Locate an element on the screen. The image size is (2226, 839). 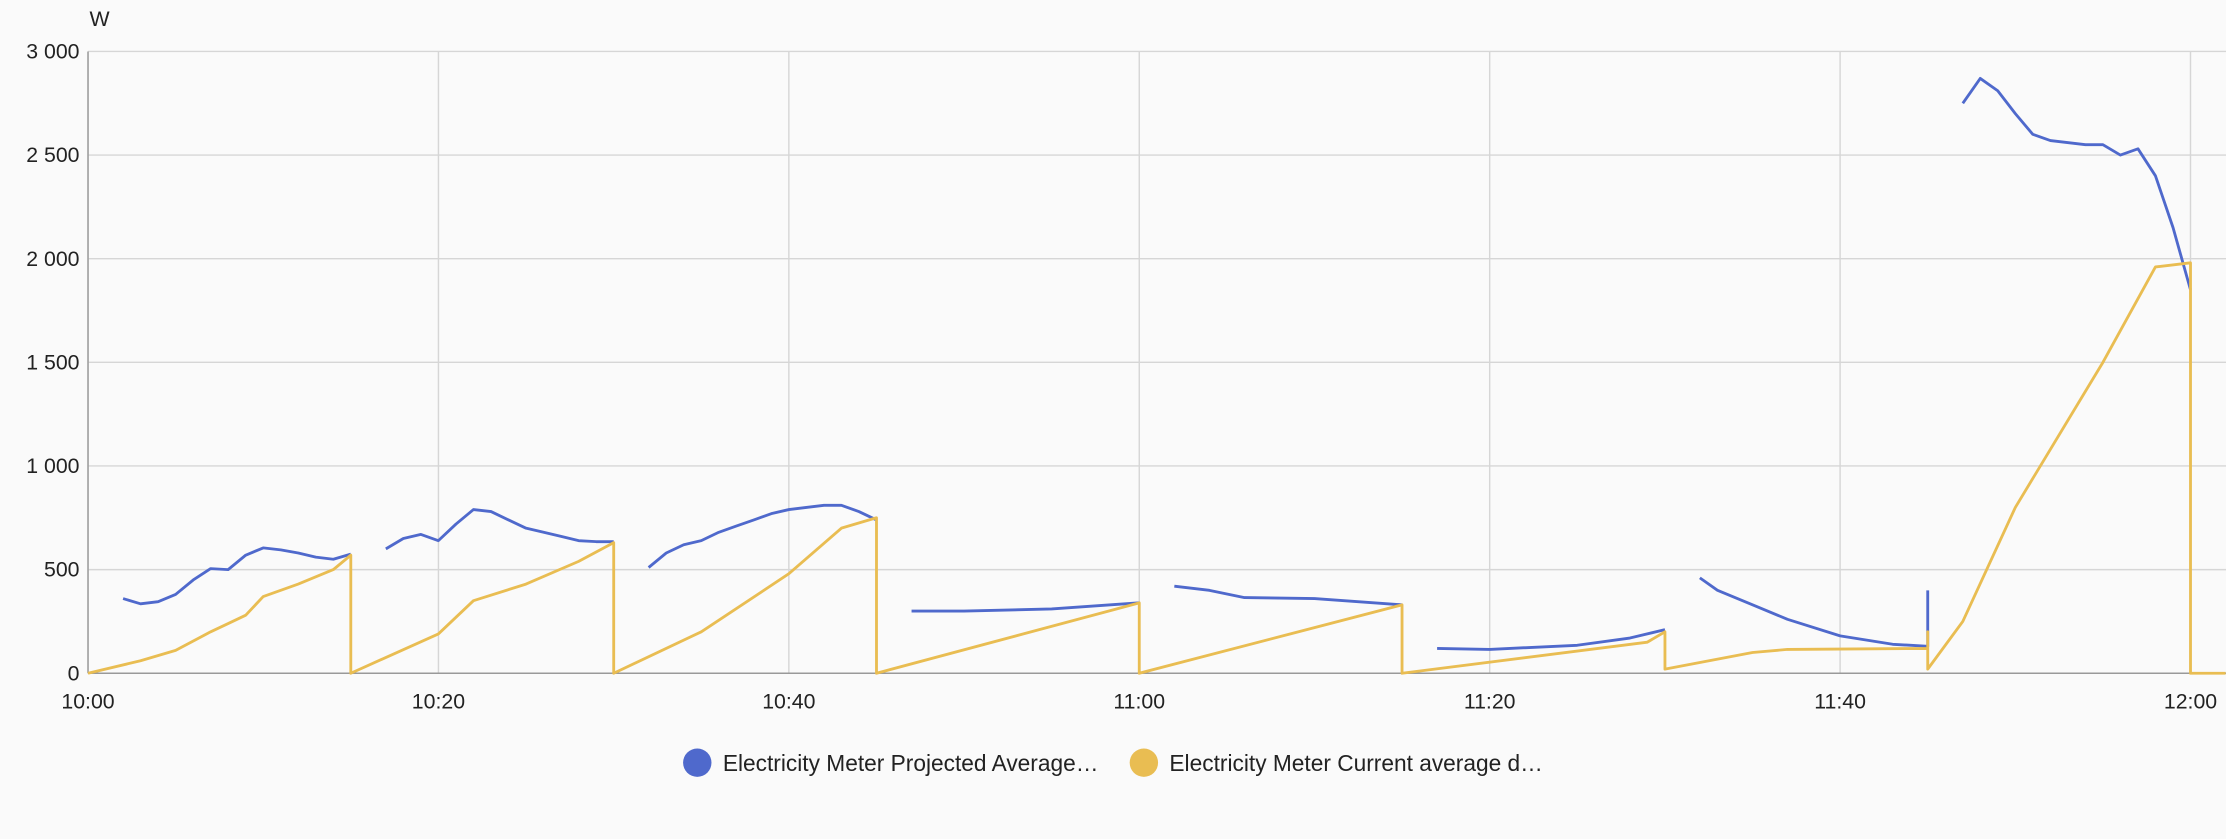
y-tick-label: 1 000 is located at coordinates (52, 466).